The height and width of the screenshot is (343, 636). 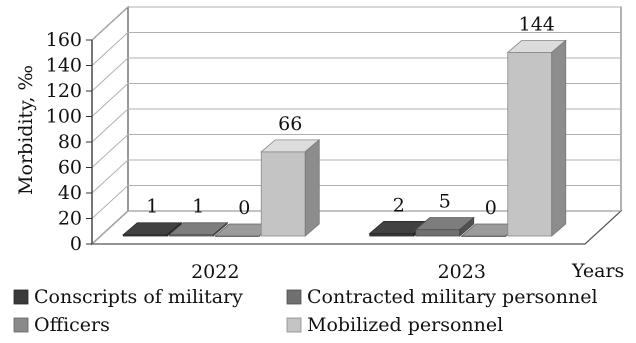 I want to click on data-label: 66, so click(x=290, y=124).